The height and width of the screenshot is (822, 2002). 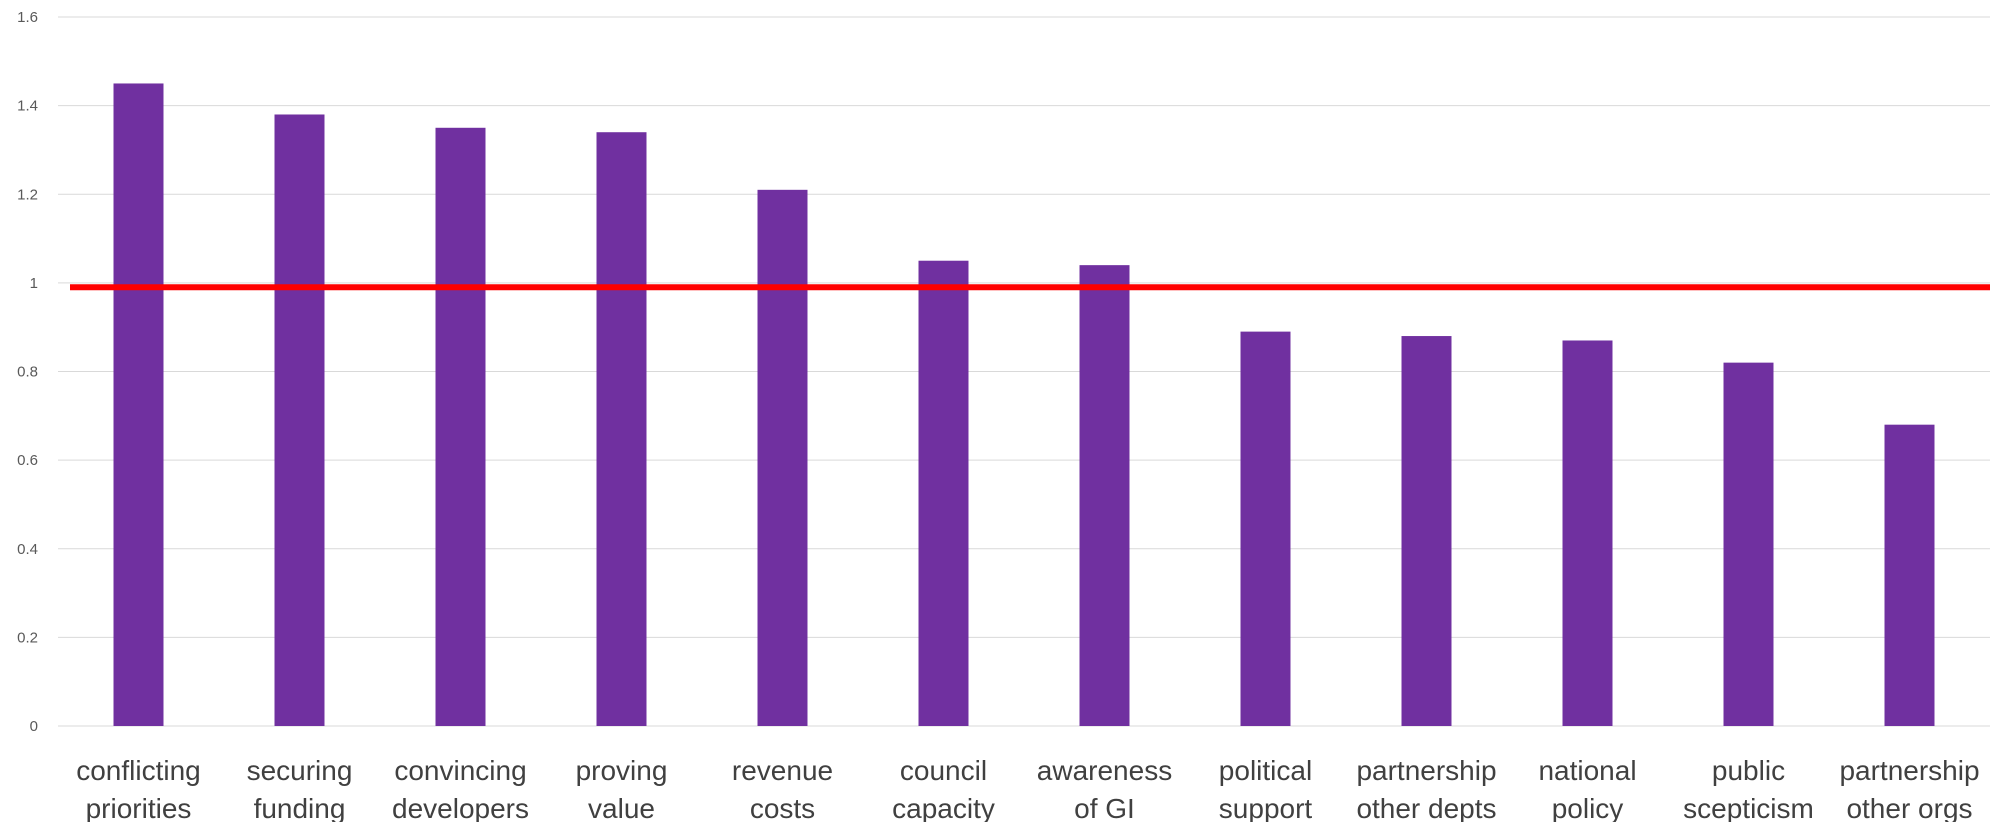 I want to click on x-tick-label: public scepticism, so click(x=1748, y=788).